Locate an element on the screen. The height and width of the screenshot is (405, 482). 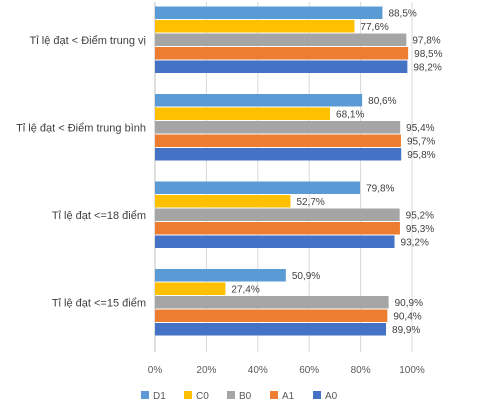
data-label: 90,4% is located at coordinates (407, 316).